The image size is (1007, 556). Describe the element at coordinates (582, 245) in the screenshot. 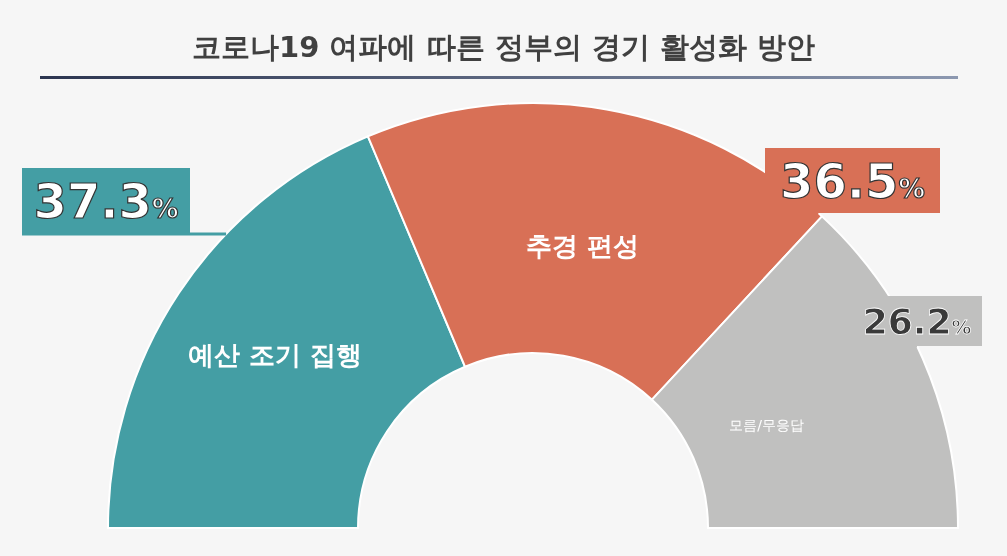

I see `slice-label: 추경 편성` at that location.